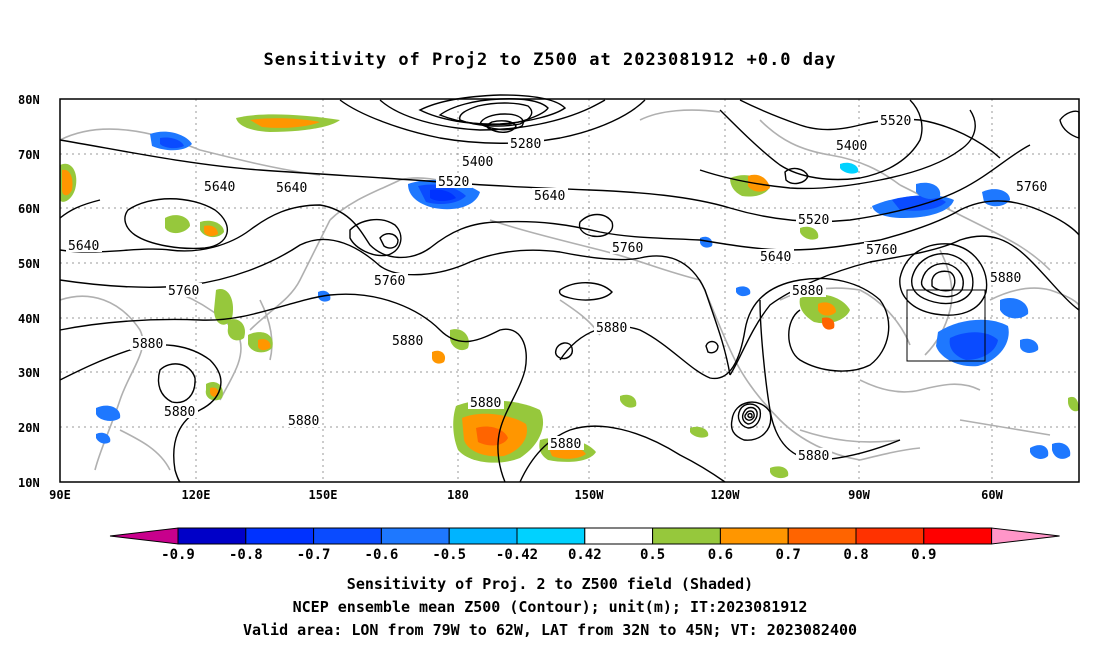 This screenshot has height=650, width=1100. Describe the element at coordinates (29, 428) in the screenshot. I see `lat-label: 20N` at that location.